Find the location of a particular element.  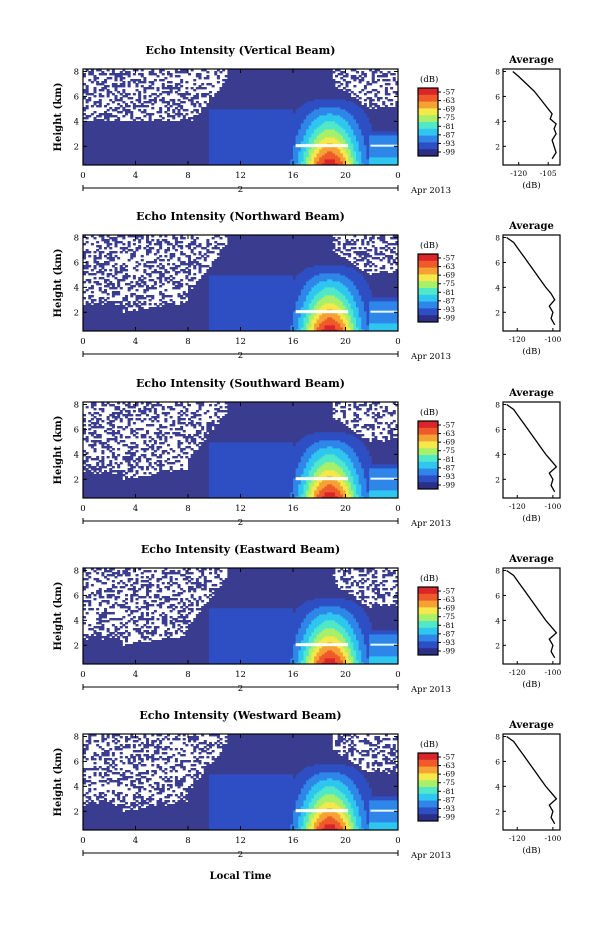

profile-y-tick-label: 8 is located at coordinates (497, 237).